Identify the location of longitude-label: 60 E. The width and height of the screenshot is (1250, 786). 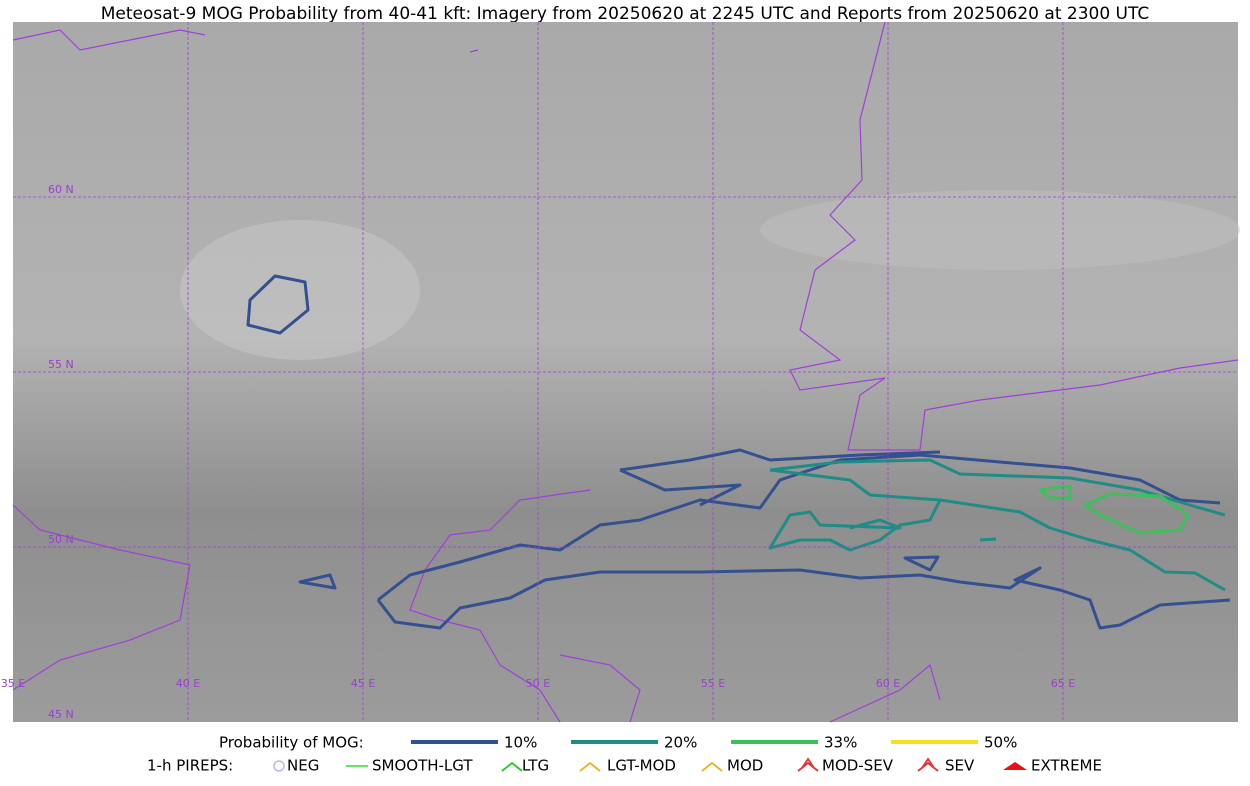
(888, 683).